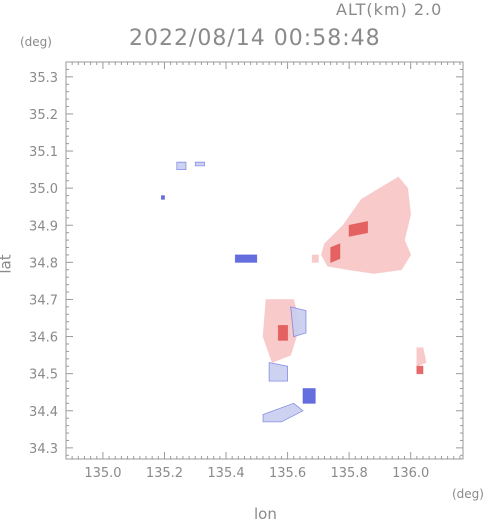  What do you see at coordinates (335, 253) in the screenshot?
I see `echo-region-ne-cell-edge` at bounding box center [335, 253].